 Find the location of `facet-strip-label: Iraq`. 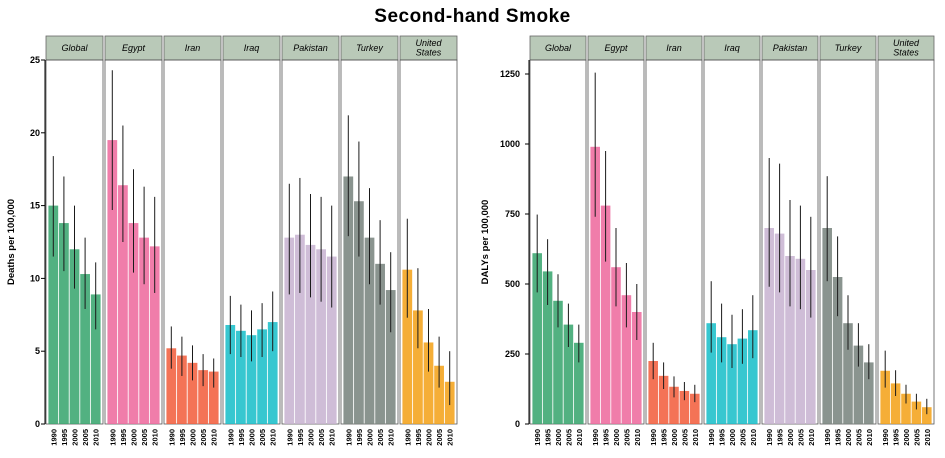

facet-strip-label: Iraq is located at coordinates (252, 48).